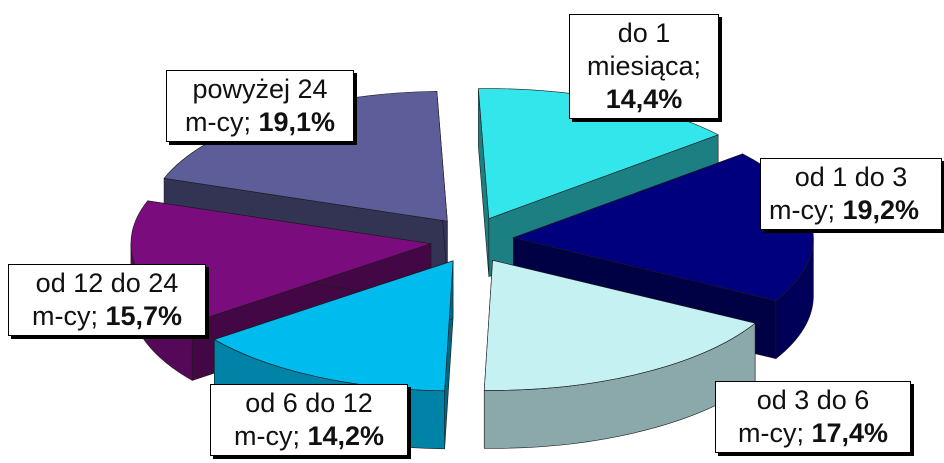 The height and width of the screenshot is (463, 944). What do you see at coordinates (309, 403) in the screenshot?
I see `label-line-1: od 6 do 12` at bounding box center [309, 403].